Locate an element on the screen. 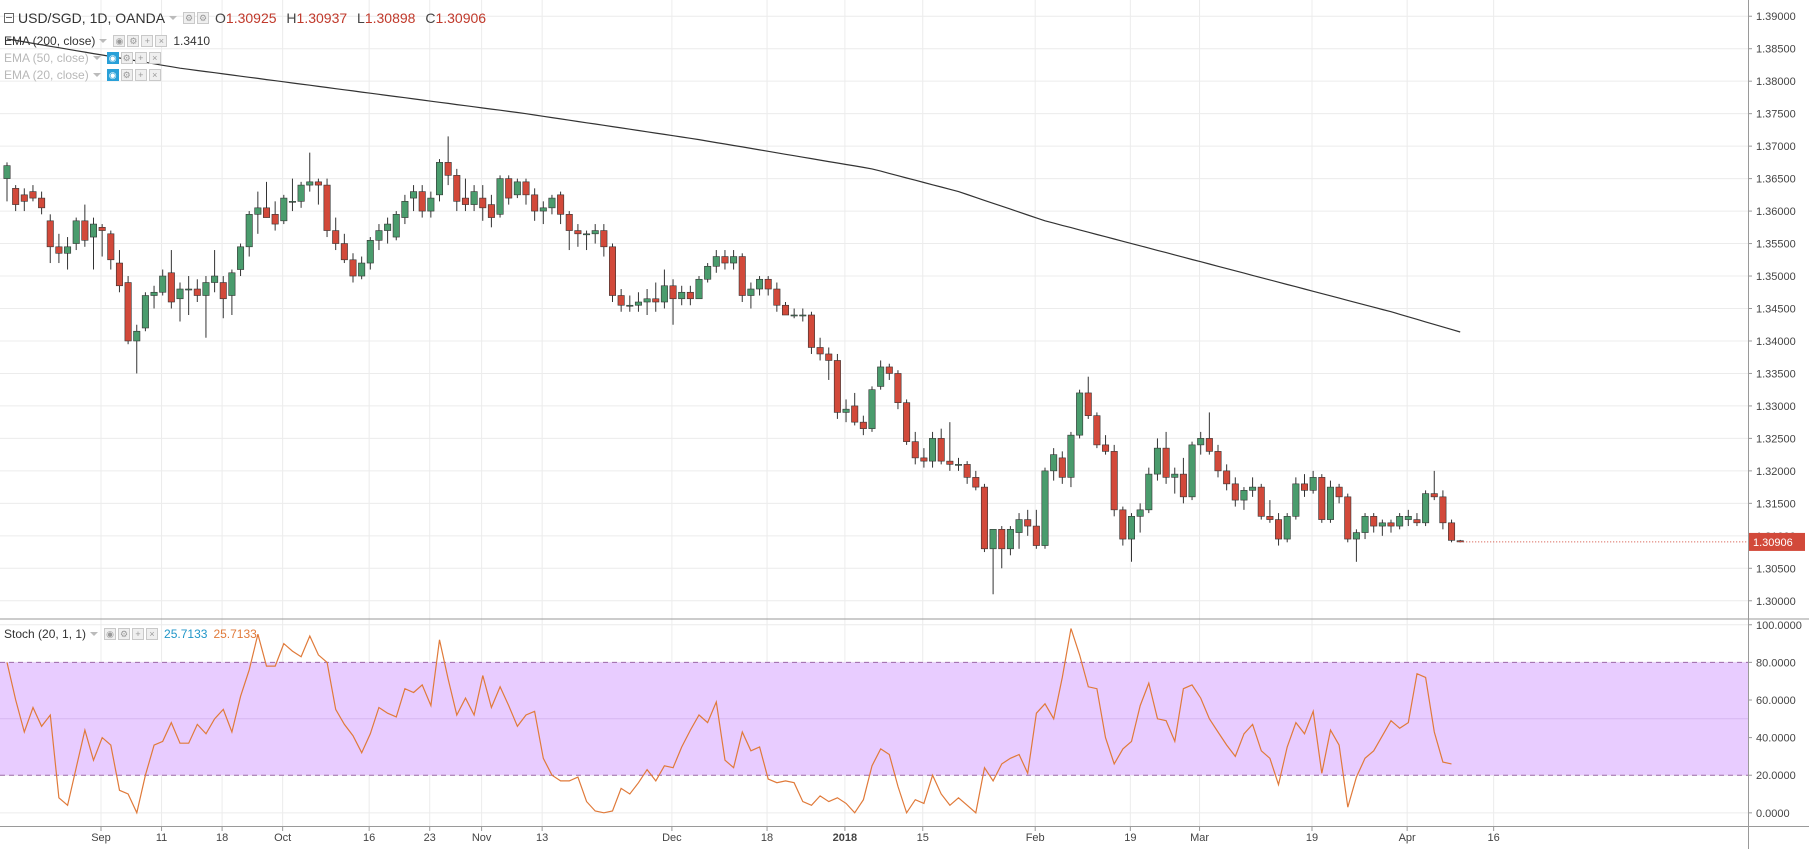 The height and width of the screenshot is (849, 1809). indicator-legend-ema200: EMA (200, close) ◉ ⚙ + × 1.3410 is located at coordinates (107, 41).